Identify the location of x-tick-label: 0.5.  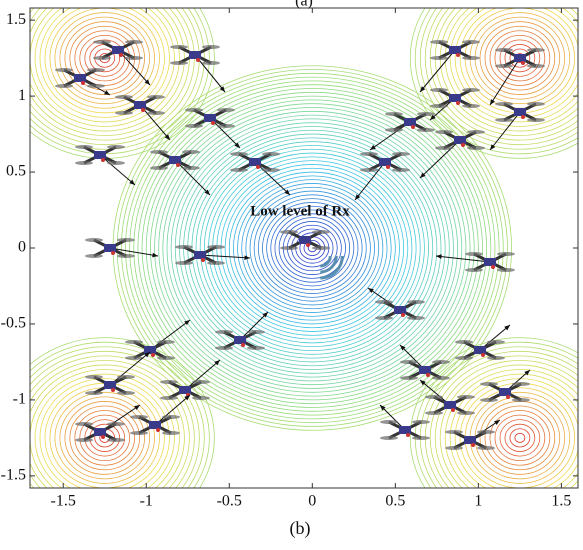
(395, 501).